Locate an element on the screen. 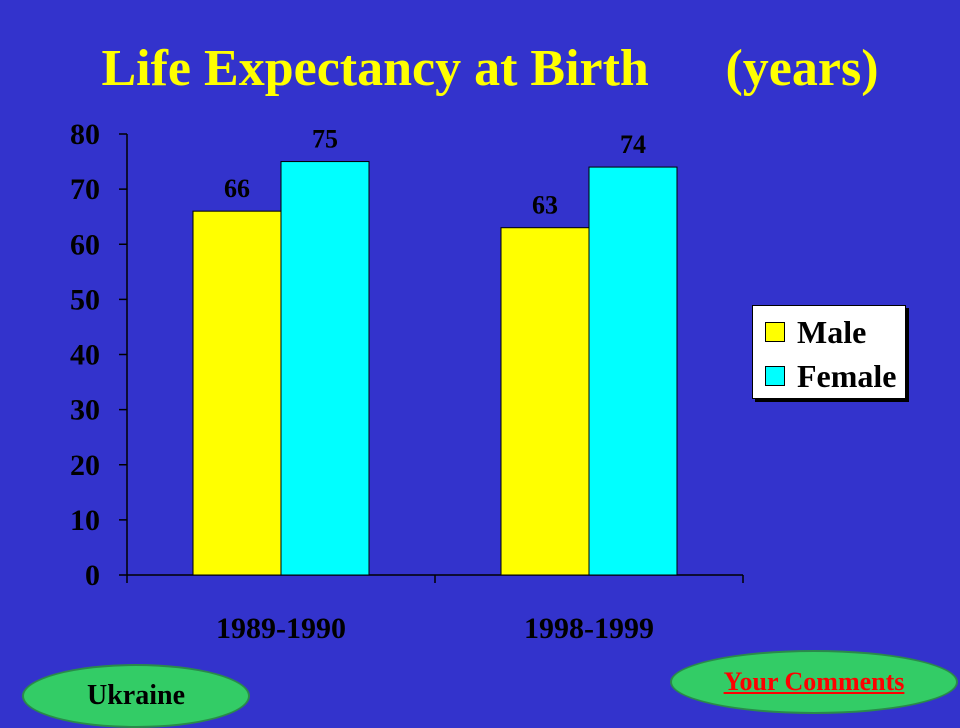  comments-link: Your Comments is located at coordinates (814, 681).